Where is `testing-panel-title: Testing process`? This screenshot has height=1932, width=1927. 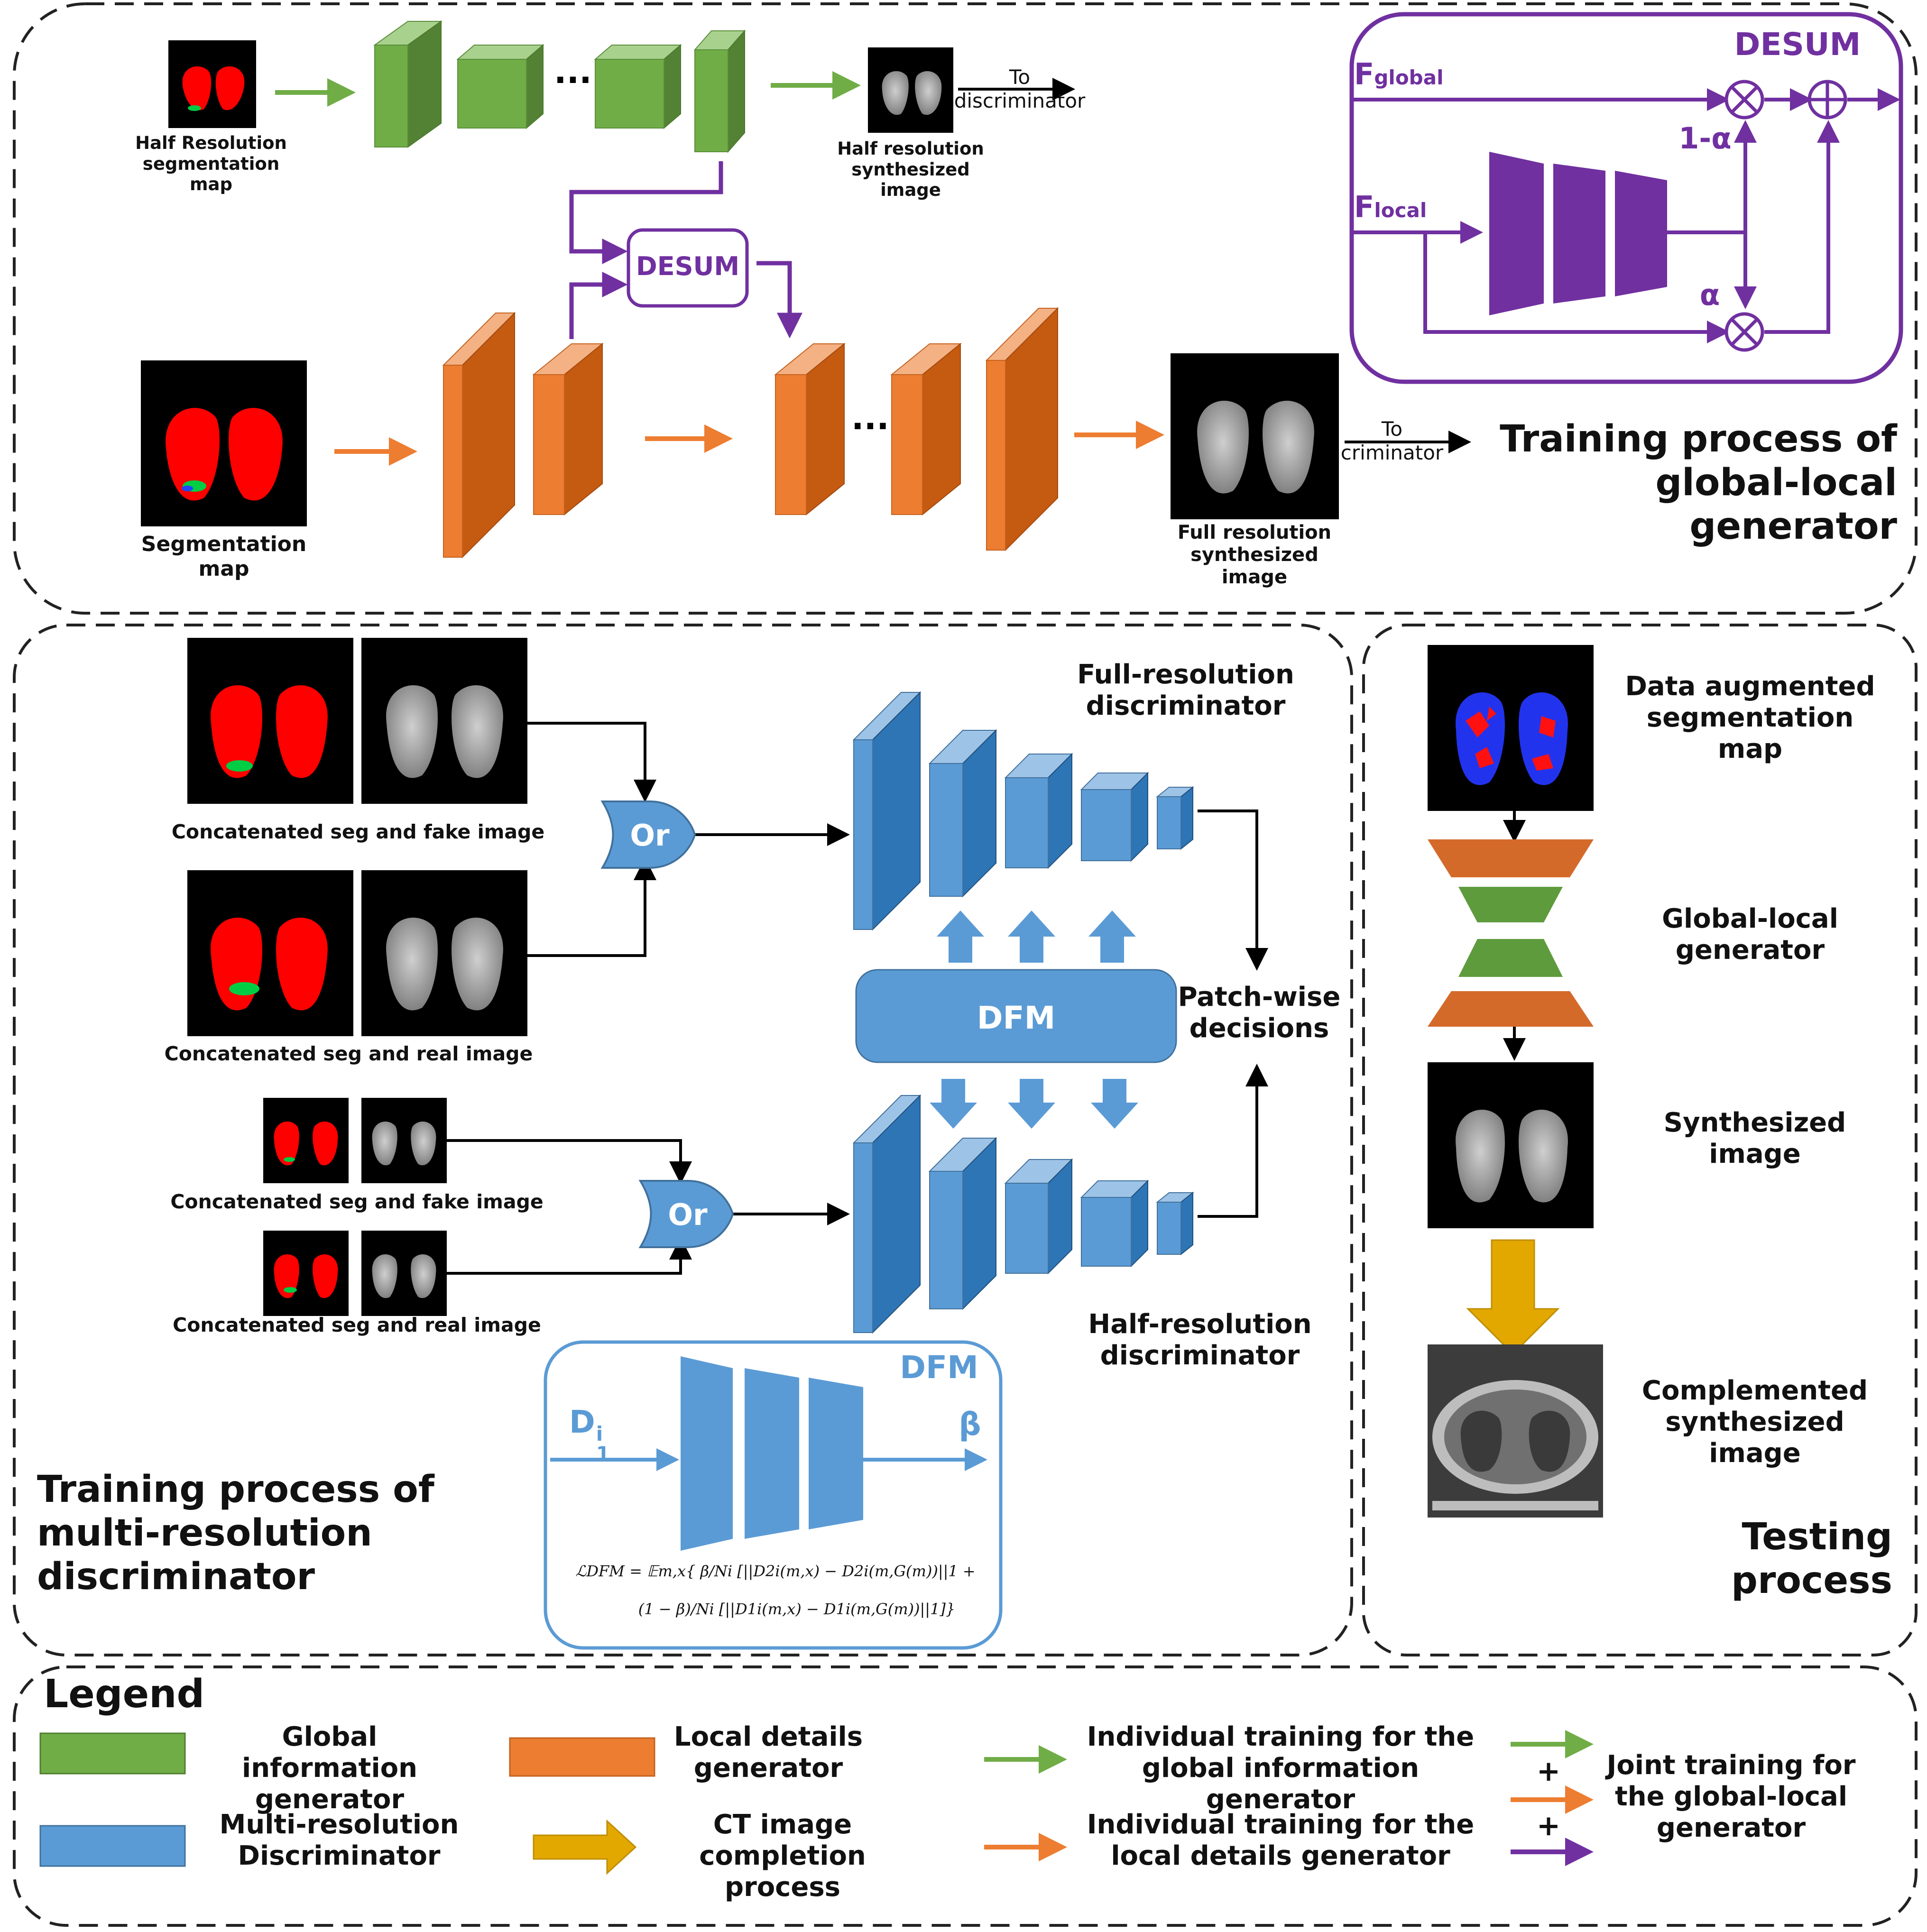
testing-panel-title: Testing process is located at coordinates (1811, 1559).